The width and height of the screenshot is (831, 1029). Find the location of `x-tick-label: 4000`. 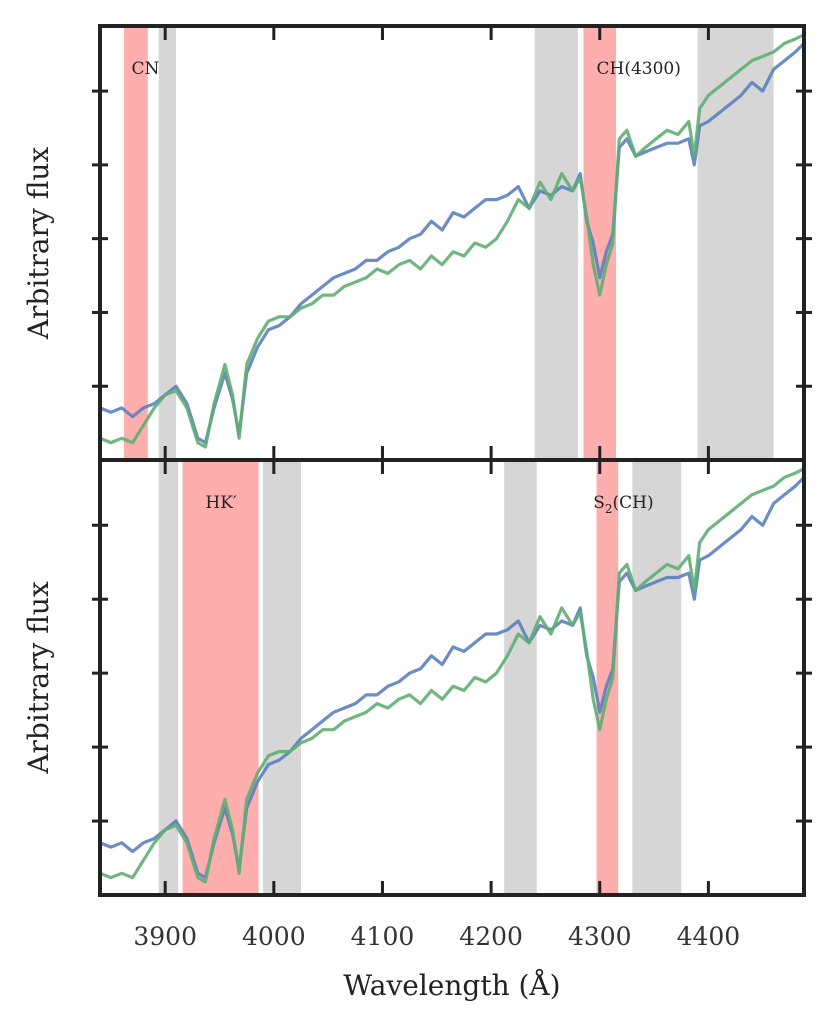

x-tick-label: 4000 is located at coordinates (274, 936).